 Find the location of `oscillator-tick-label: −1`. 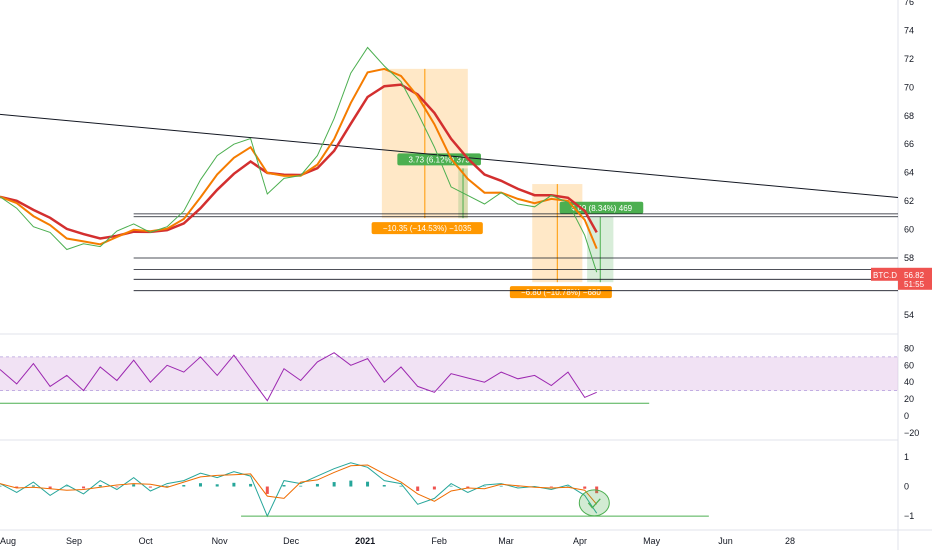

oscillator-tick-label: −1 is located at coordinates (909, 516).